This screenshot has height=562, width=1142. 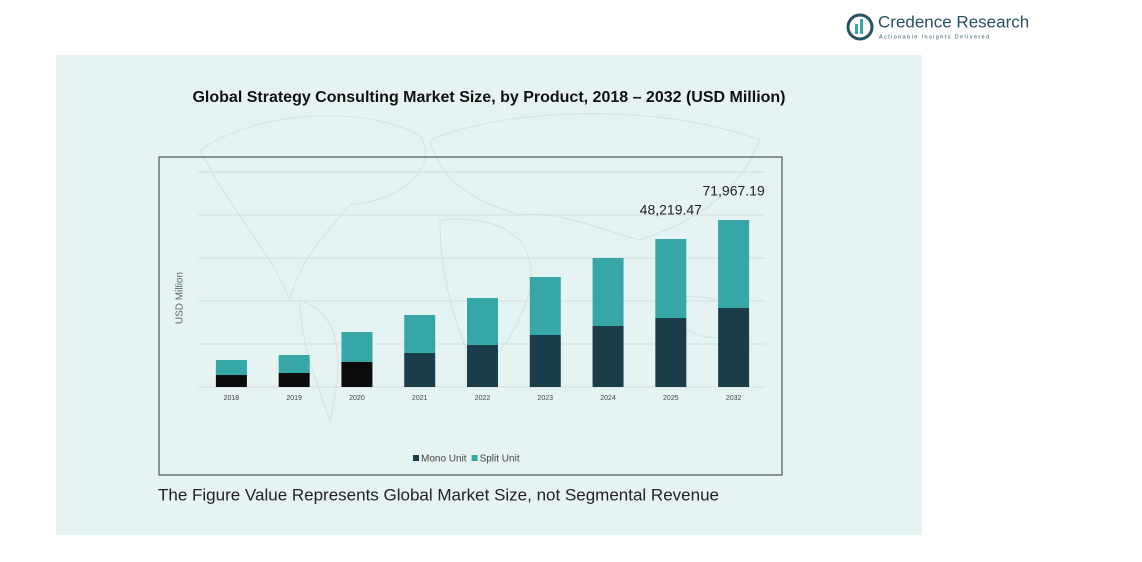 What do you see at coordinates (608, 398) in the screenshot?
I see `x-tick-label: 2024` at bounding box center [608, 398].